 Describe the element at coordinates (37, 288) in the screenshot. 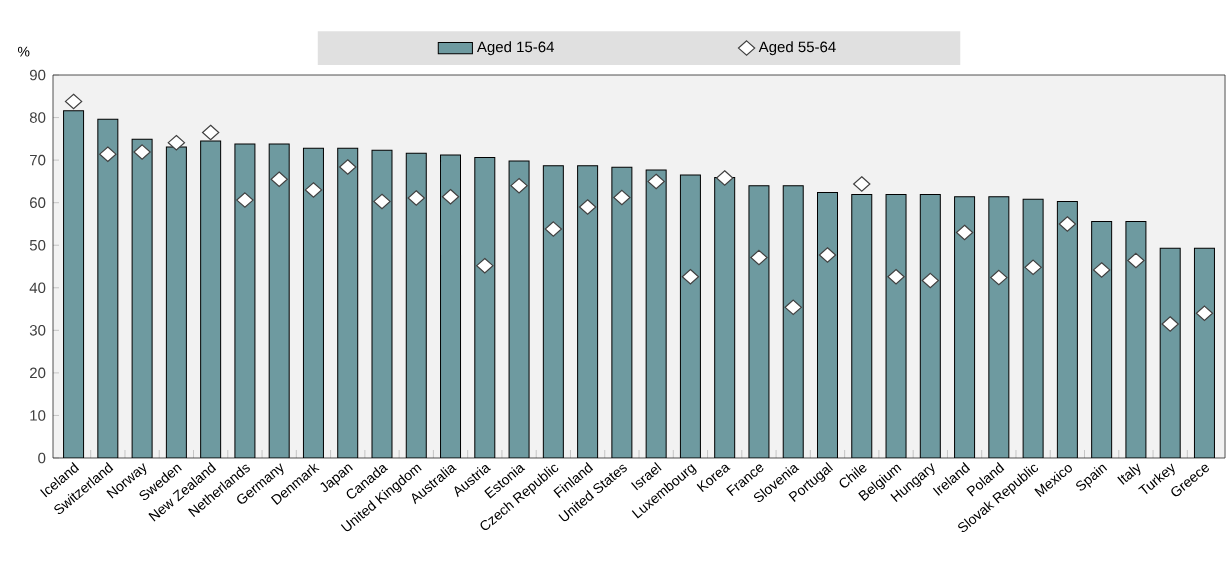

I see `y-tick-label: 40` at that location.